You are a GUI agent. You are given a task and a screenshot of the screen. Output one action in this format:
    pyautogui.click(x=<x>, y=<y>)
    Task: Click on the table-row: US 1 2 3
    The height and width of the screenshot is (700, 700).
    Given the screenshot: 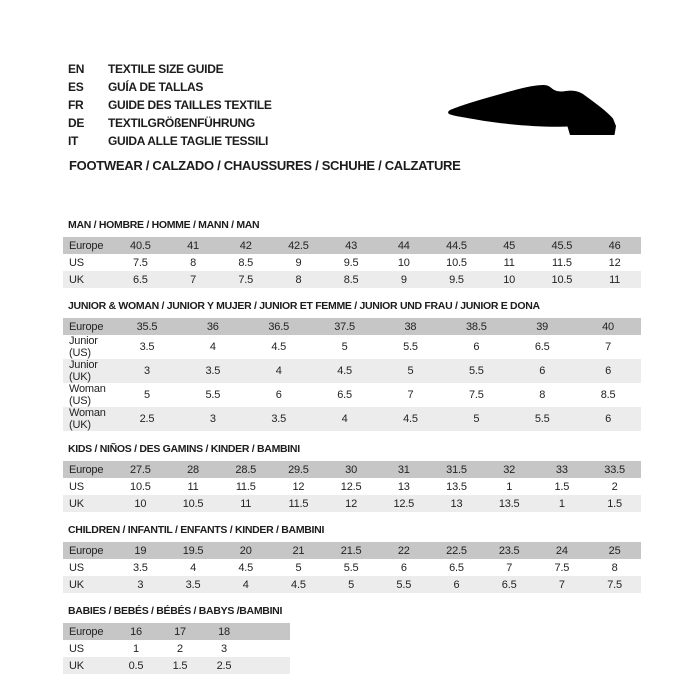 What is the action you would take?
    pyautogui.click(x=176, y=648)
    